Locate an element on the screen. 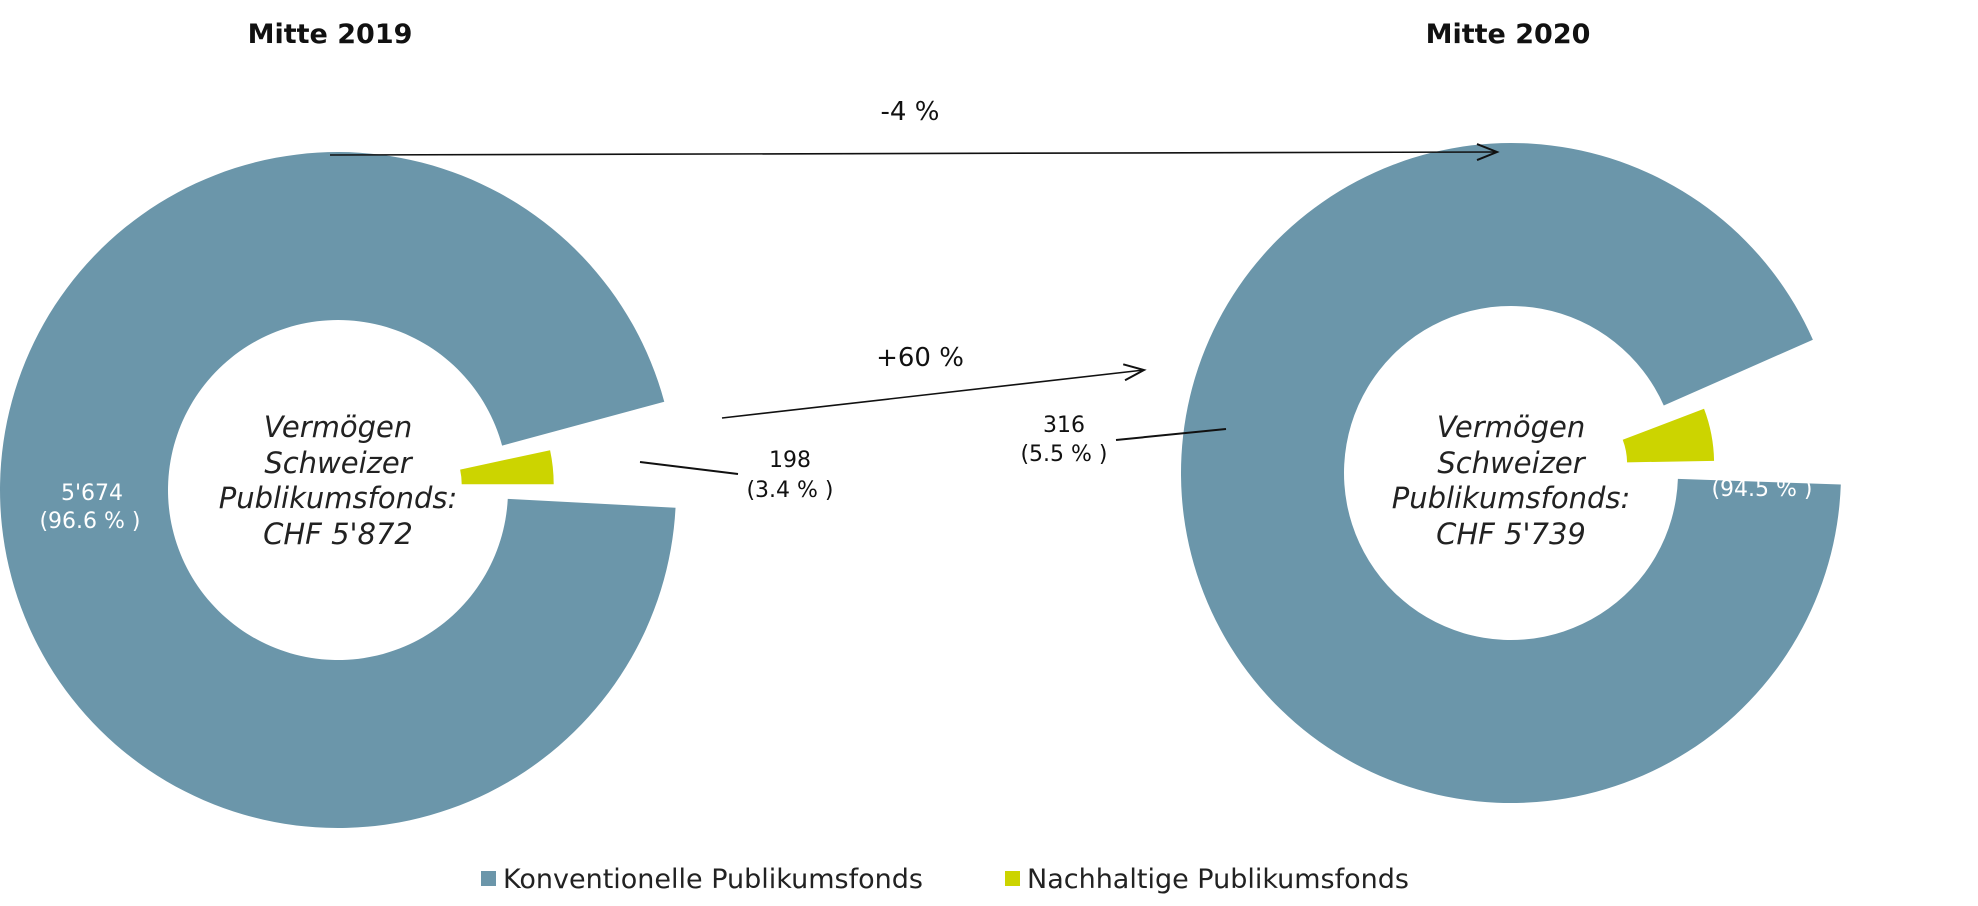 This screenshot has height=906, width=1978. data-label-nachhaltig-2020: 316 is located at coordinates (1064, 425).